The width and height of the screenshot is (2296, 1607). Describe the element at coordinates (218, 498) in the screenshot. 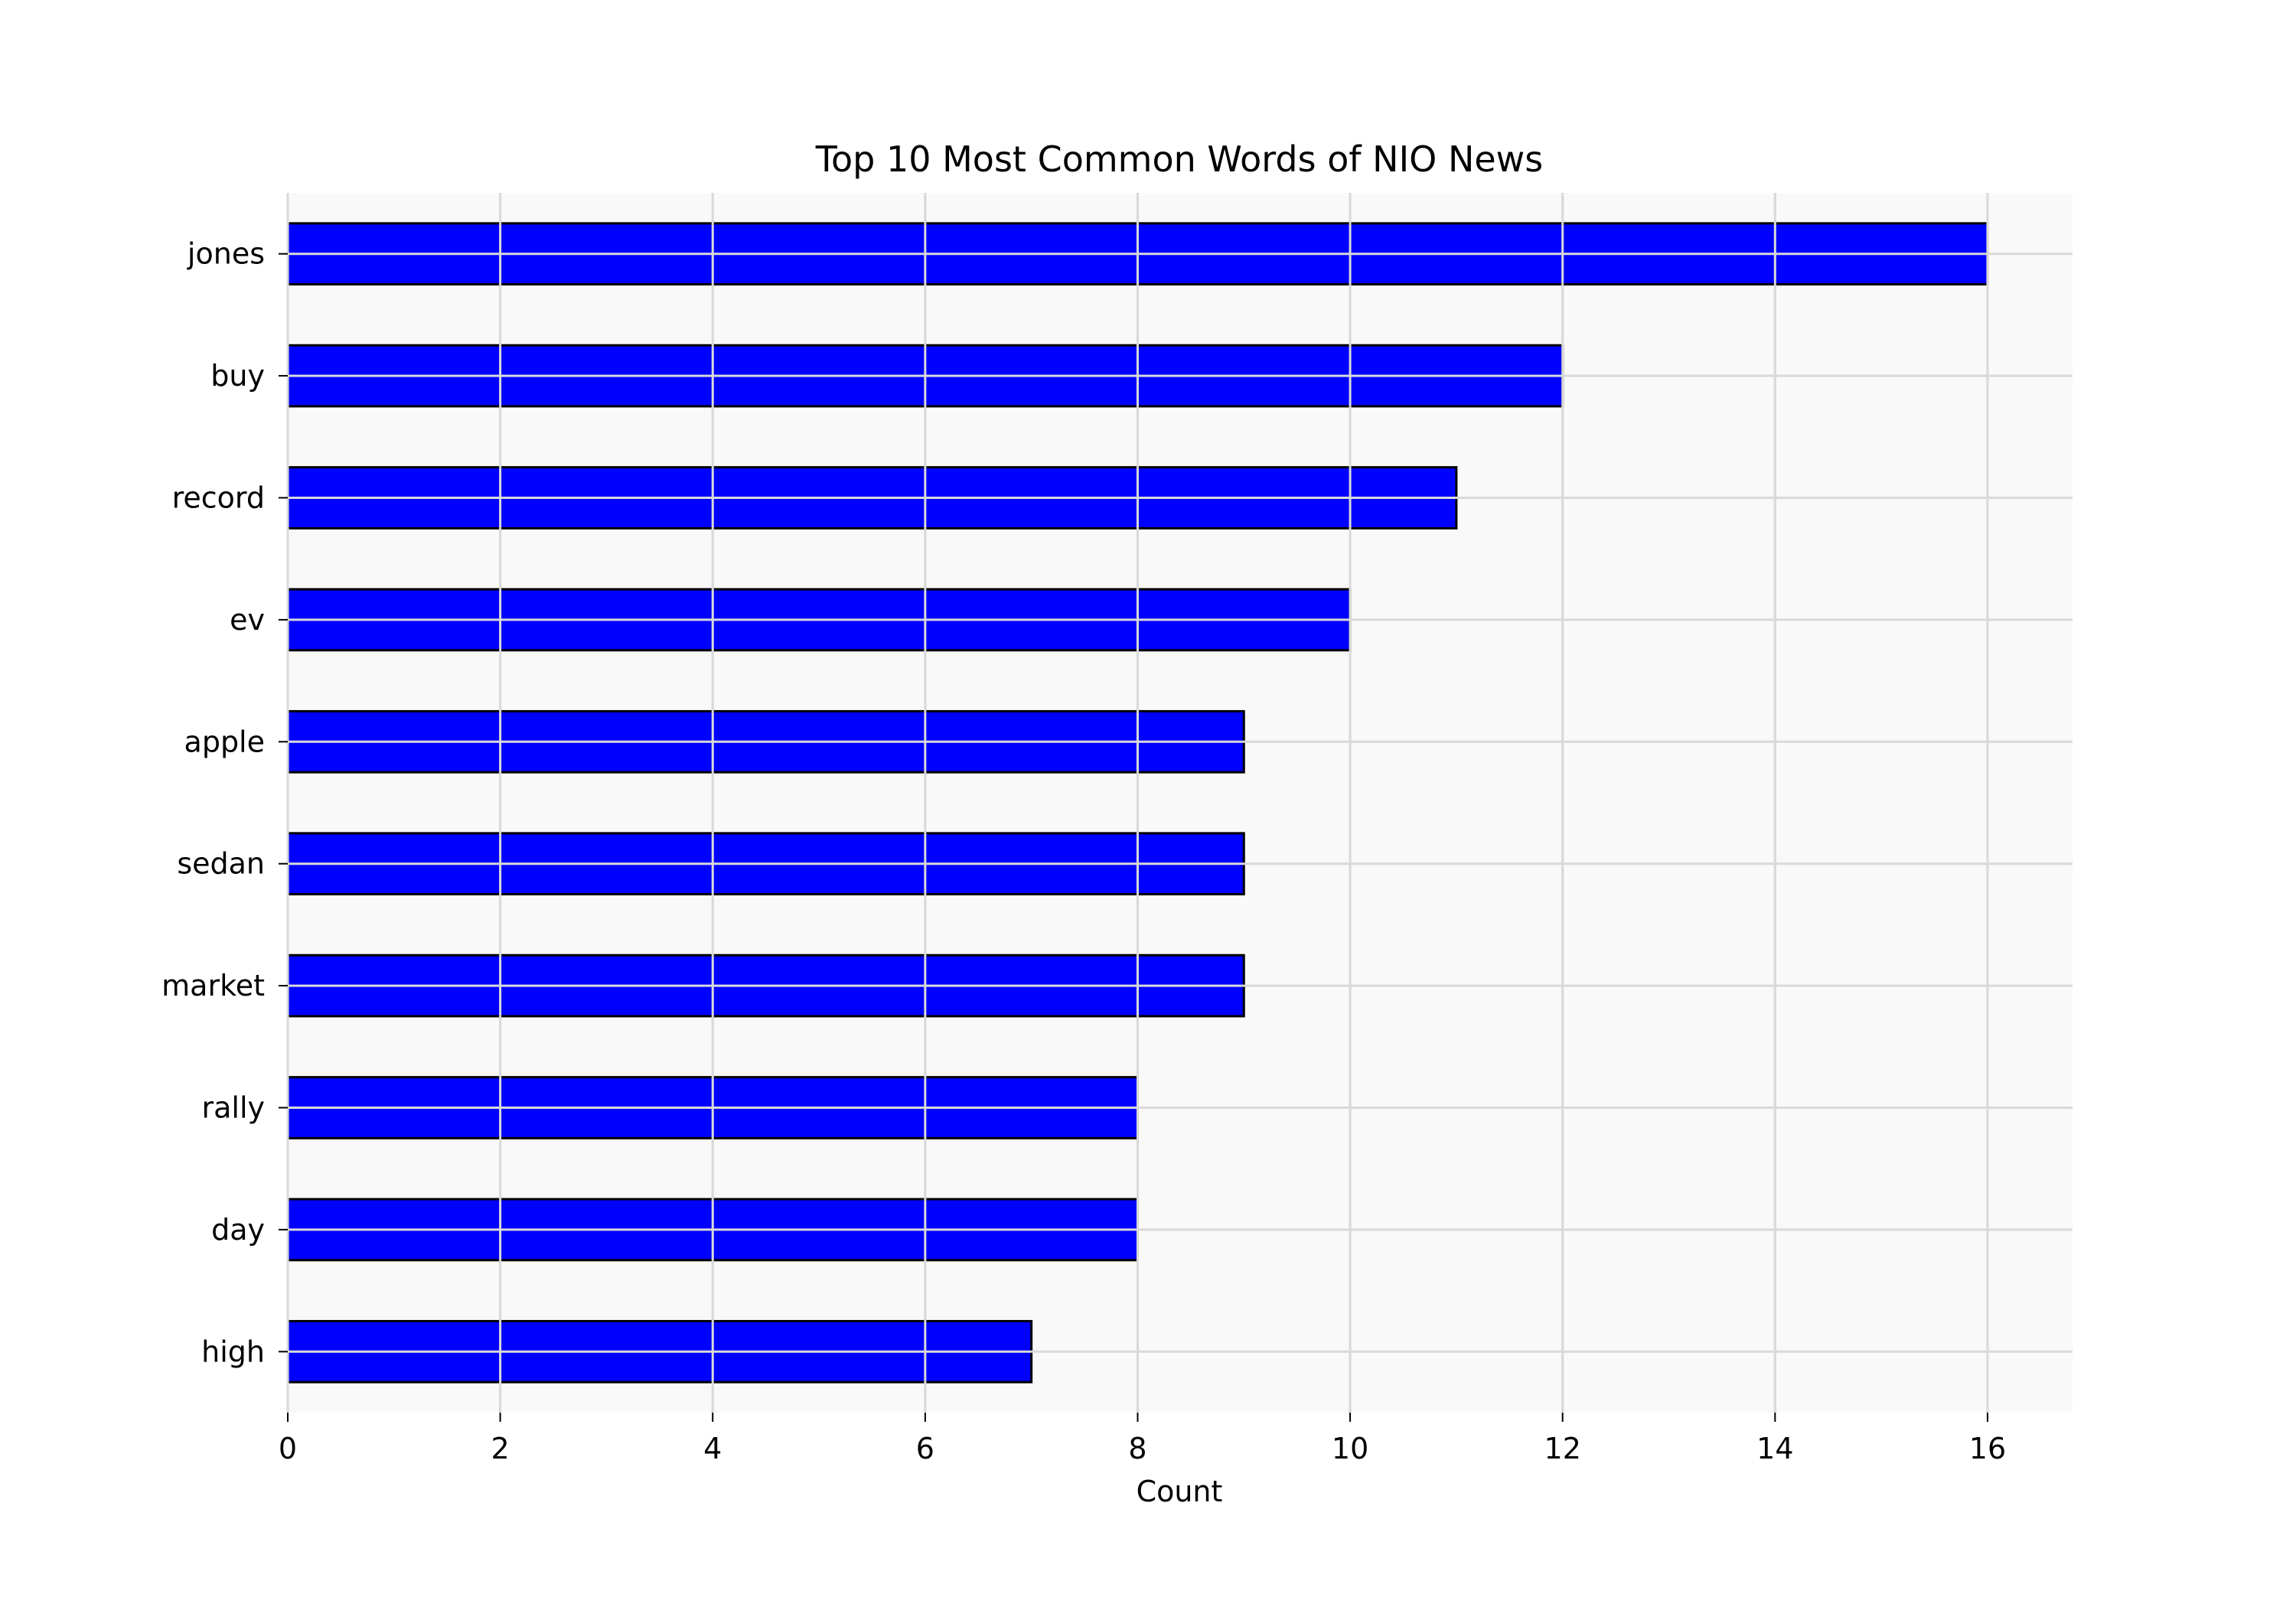

I see `y-tick-label: record` at that location.